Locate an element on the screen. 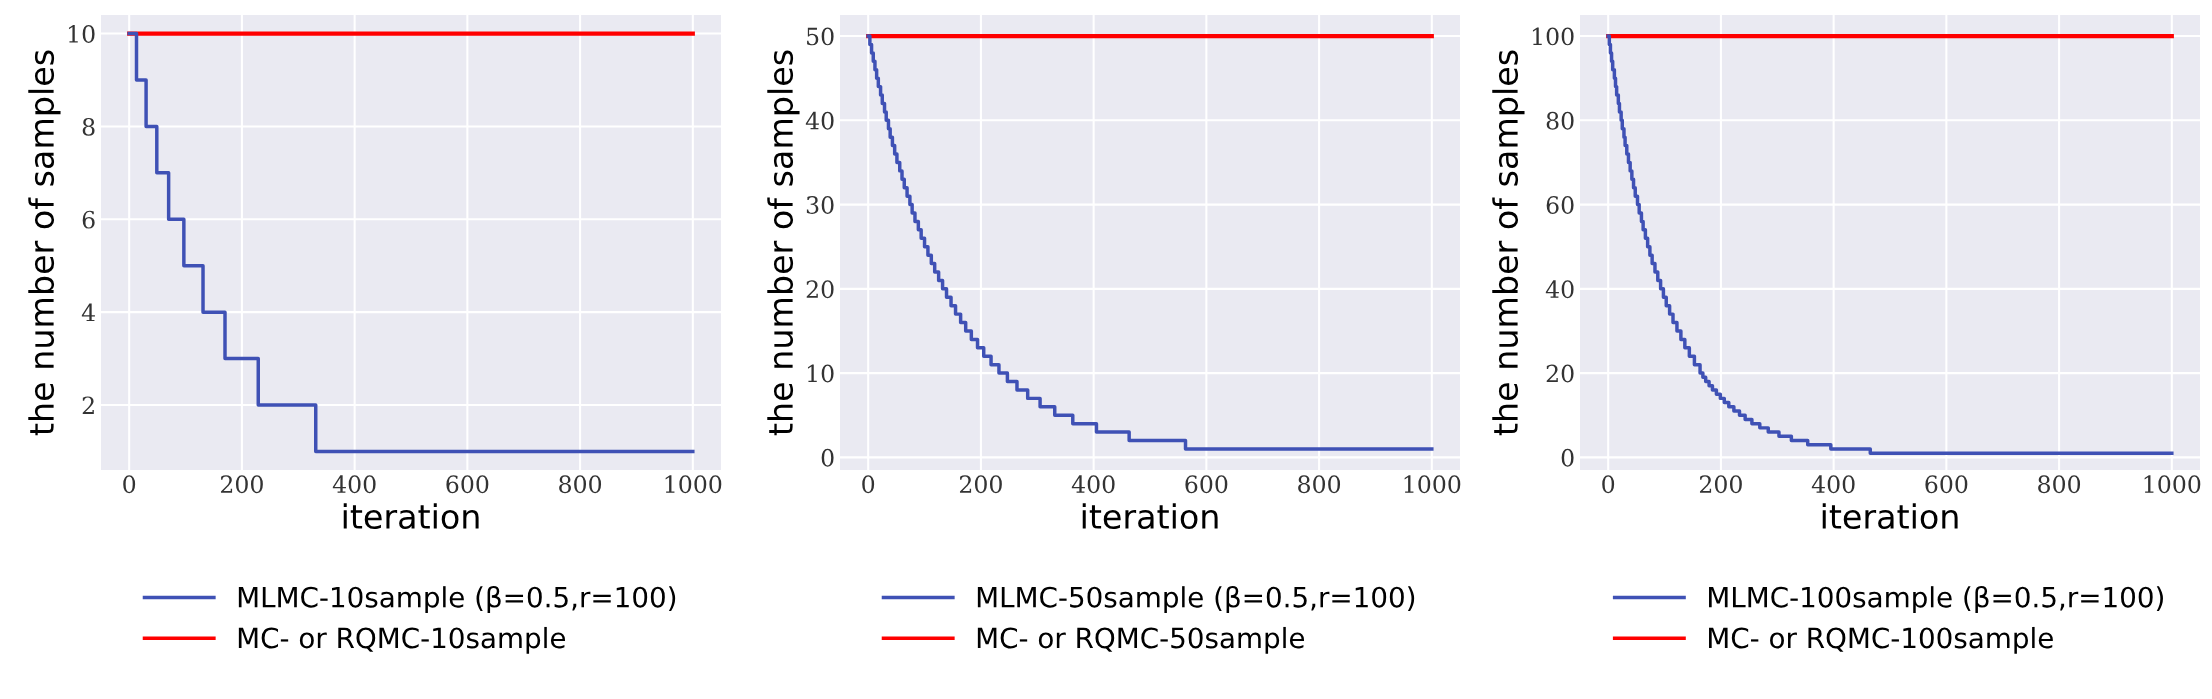  y-tick-label: 8 is located at coordinates (88, 126).